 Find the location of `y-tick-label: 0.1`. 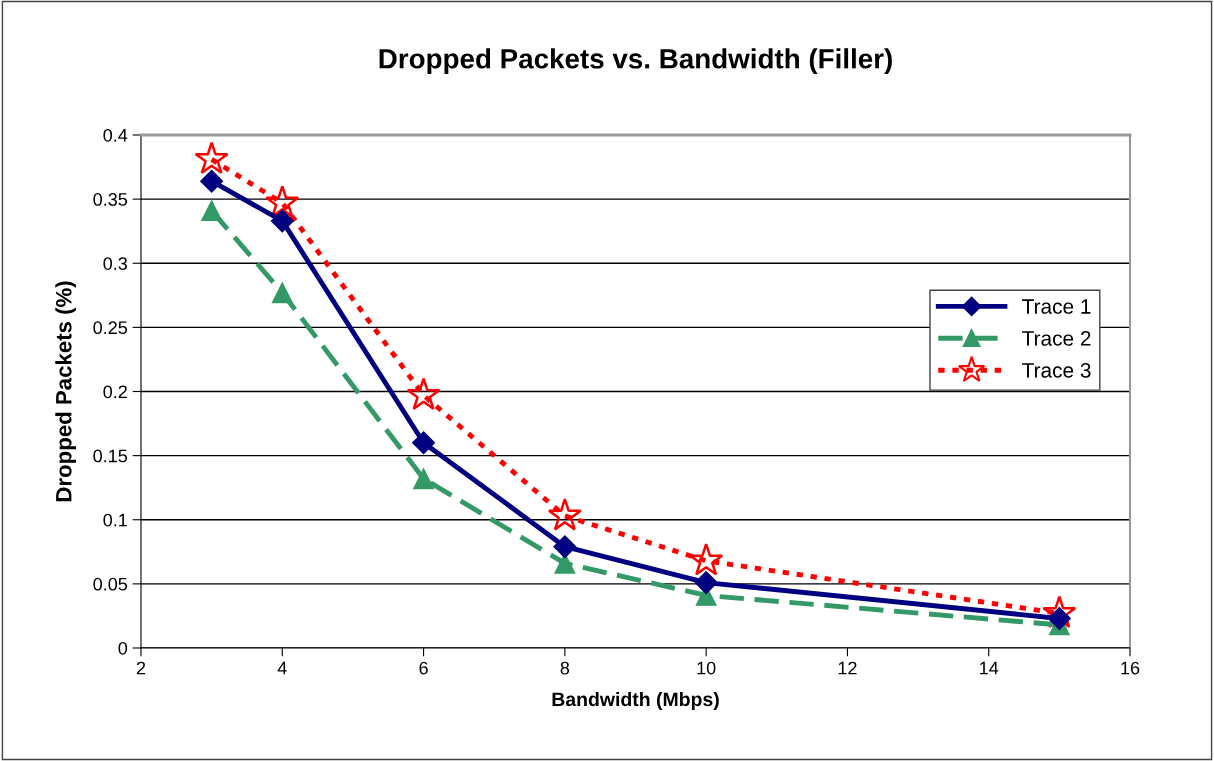

y-tick-label: 0.1 is located at coordinates (115, 520).